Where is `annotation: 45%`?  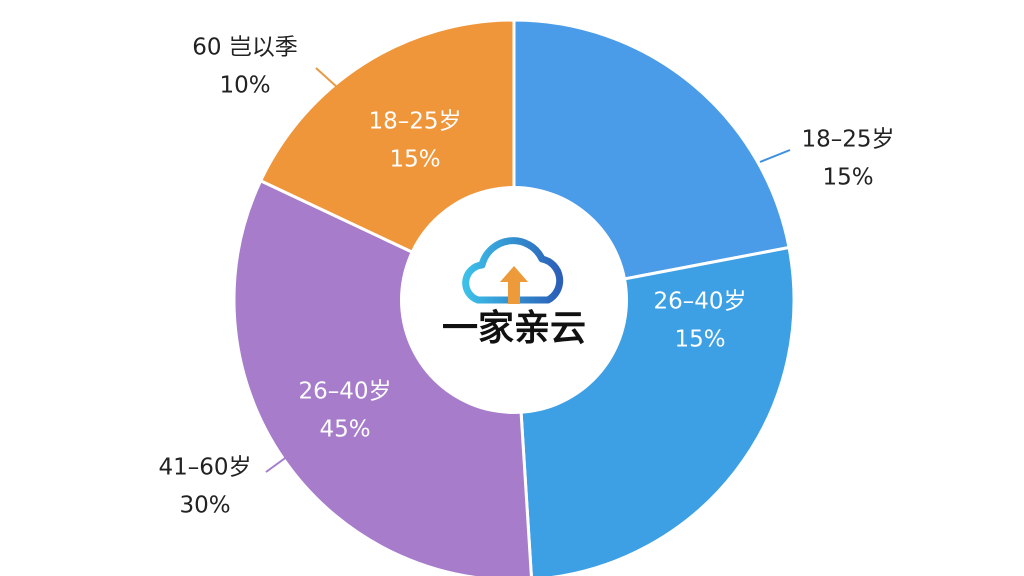 annotation: 45% is located at coordinates (344, 430).